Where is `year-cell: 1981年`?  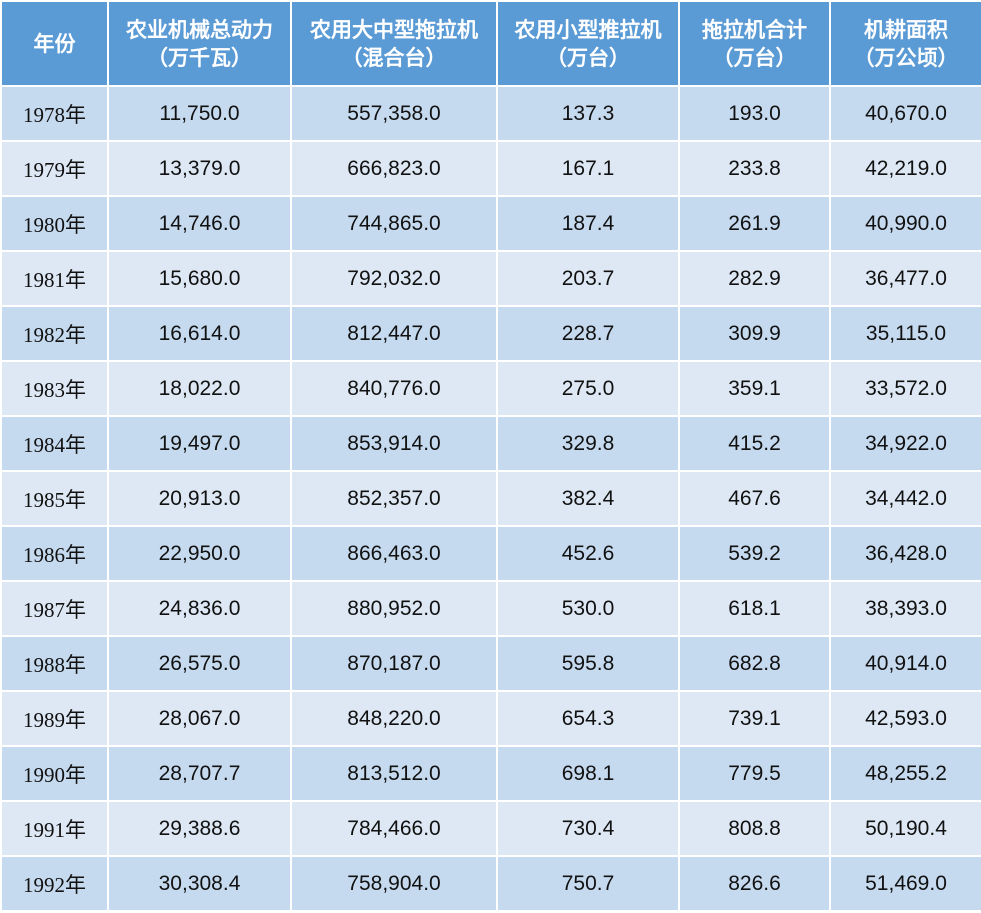 year-cell: 1981年 is located at coordinates (54, 278).